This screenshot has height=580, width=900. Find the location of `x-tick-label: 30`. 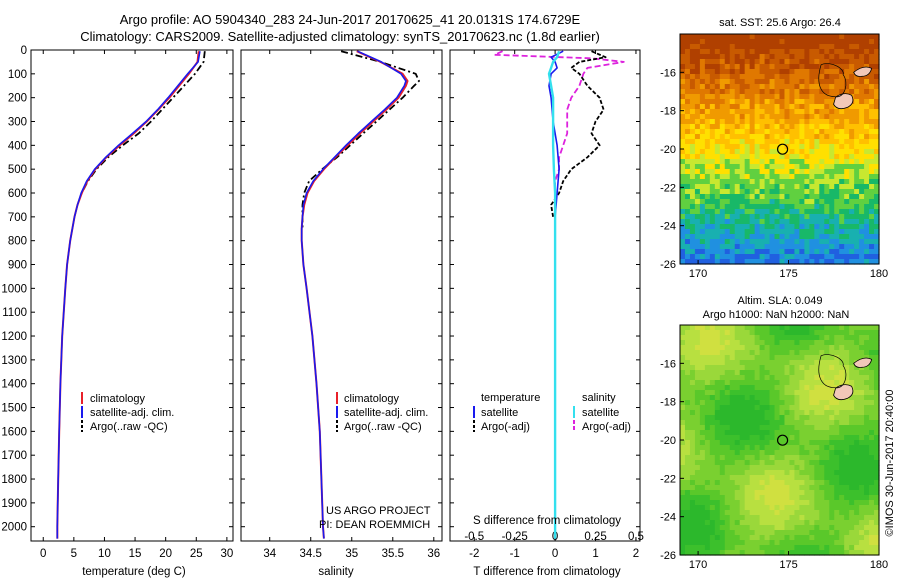

x-tick-label: 30 is located at coordinates (226, 554).